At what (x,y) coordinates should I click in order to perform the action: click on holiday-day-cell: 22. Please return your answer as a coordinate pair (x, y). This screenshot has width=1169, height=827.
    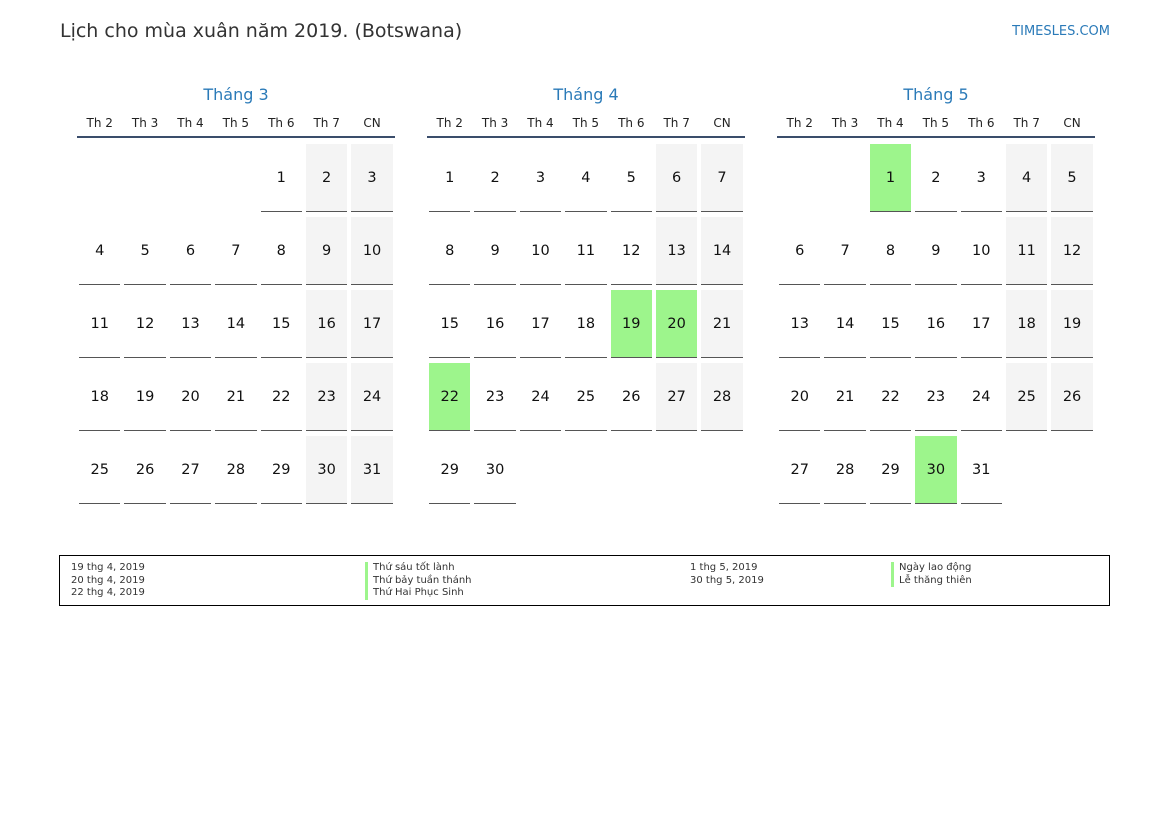
    Looking at the image, I should click on (450, 397).